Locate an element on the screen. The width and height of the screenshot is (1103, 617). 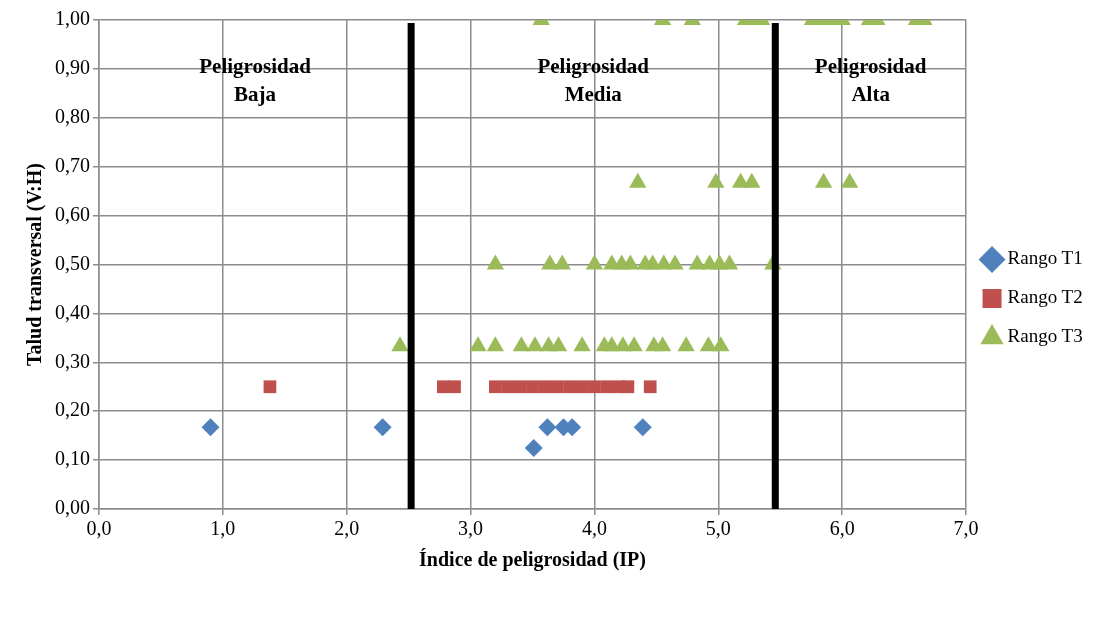
y-tick-label: 1,00 is located at coordinates (72, 18).